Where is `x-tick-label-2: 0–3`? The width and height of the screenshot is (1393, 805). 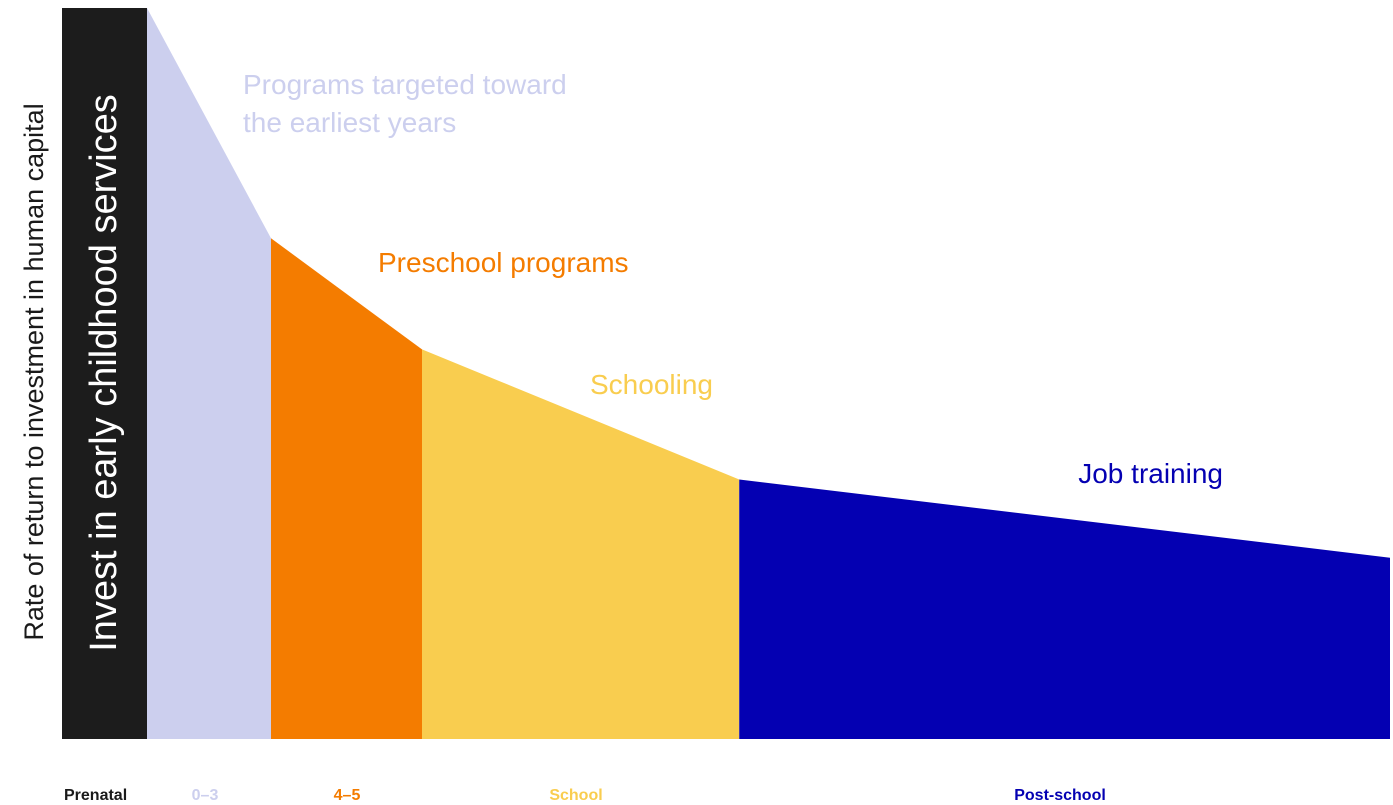 x-tick-label-2: 0–3 is located at coordinates (205, 795).